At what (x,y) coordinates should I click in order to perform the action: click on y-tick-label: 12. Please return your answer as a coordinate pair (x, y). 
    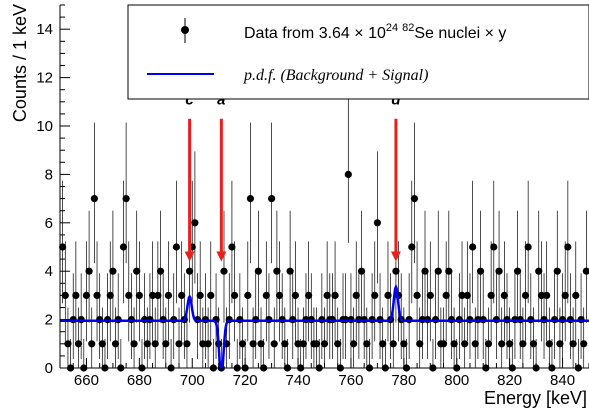
    Looking at the image, I should click on (44, 78).